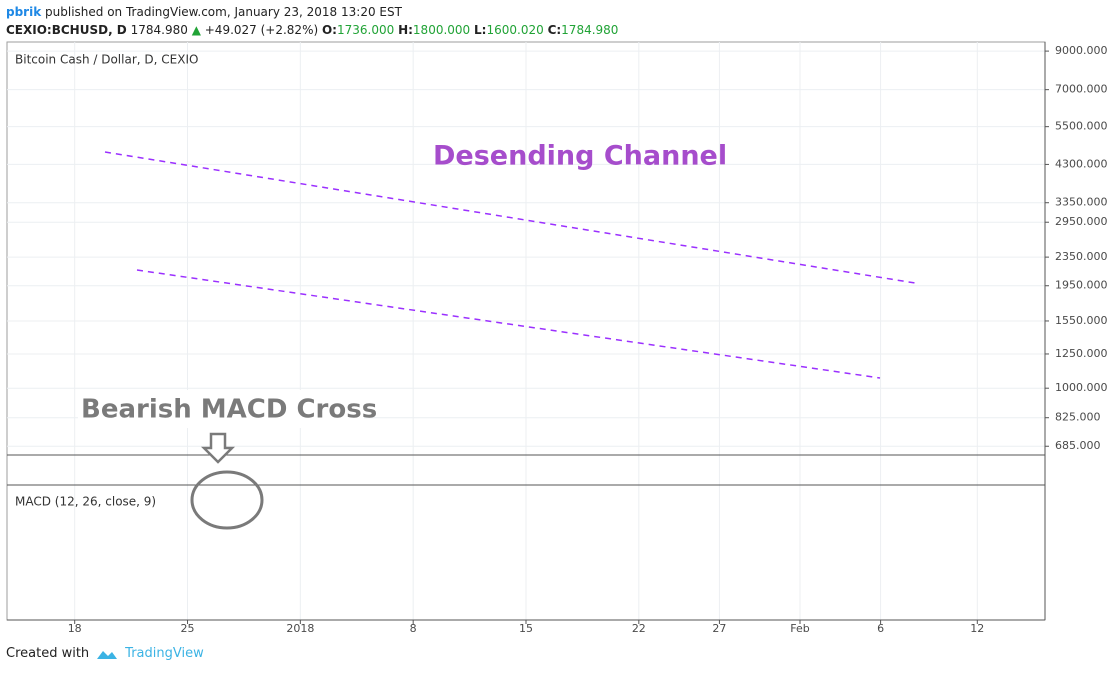  I want to click on x-tick-label: 22, so click(639, 628).